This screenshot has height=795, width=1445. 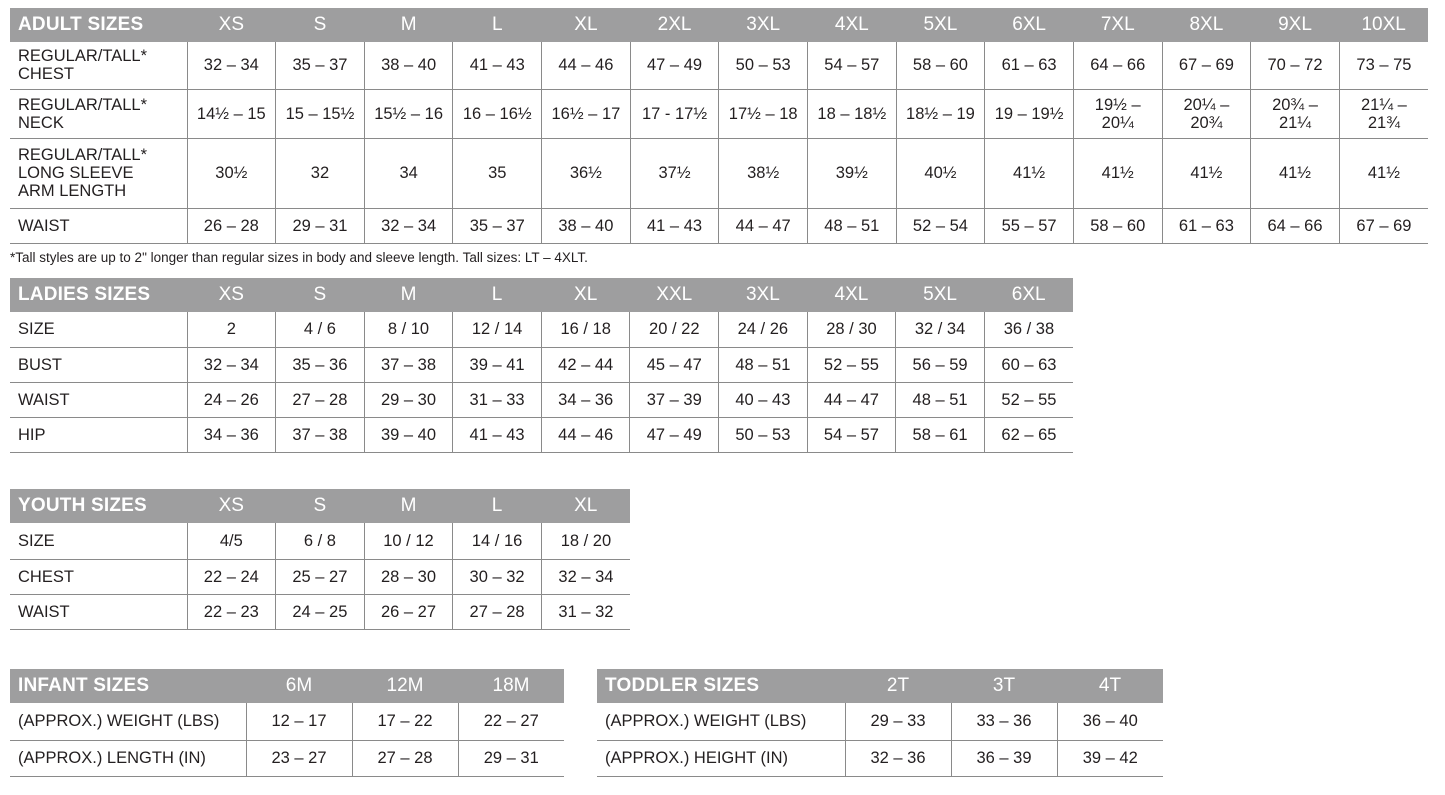 What do you see at coordinates (320, 330) in the screenshot?
I see `size-value: 4 / 6` at bounding box center [320, 330].